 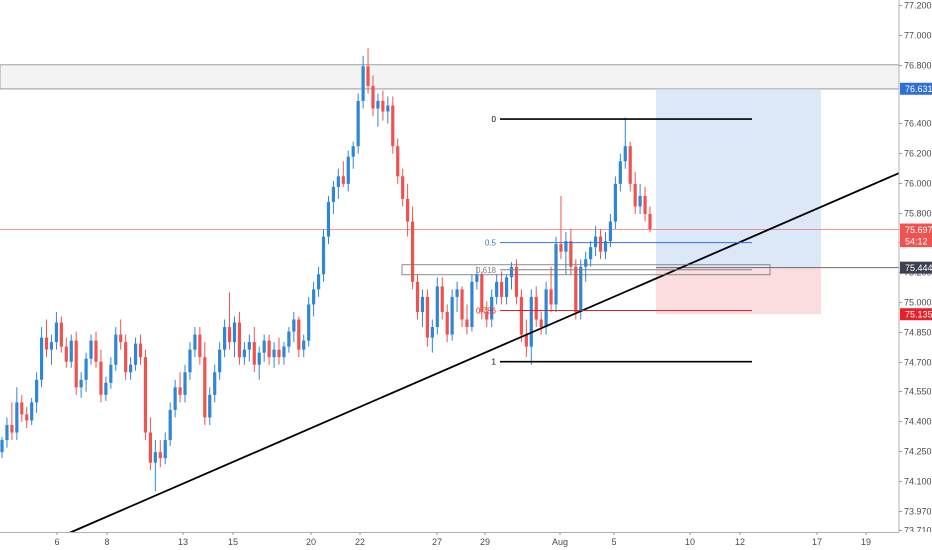 I want to click on time-tick-label: 22, so click(x=360, y=542).